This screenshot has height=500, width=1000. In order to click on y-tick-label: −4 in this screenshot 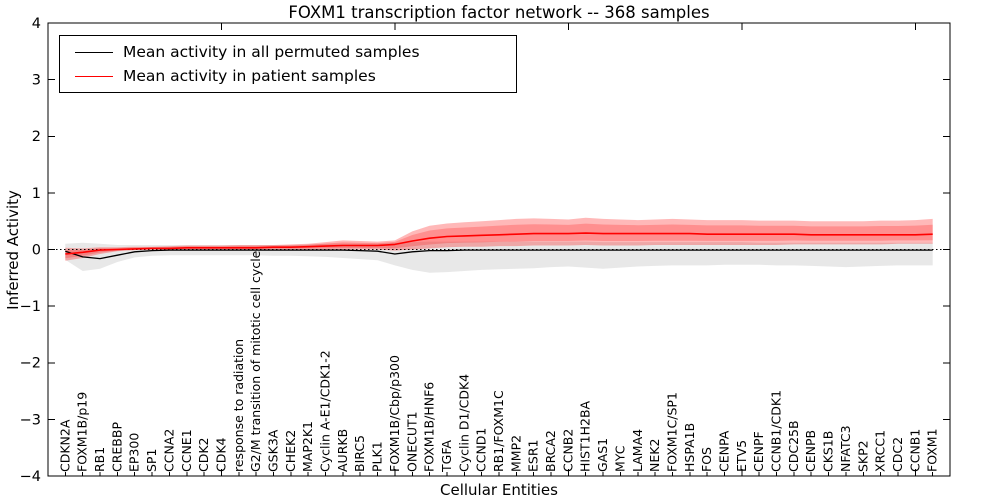, I will do `click(30, 477)`.